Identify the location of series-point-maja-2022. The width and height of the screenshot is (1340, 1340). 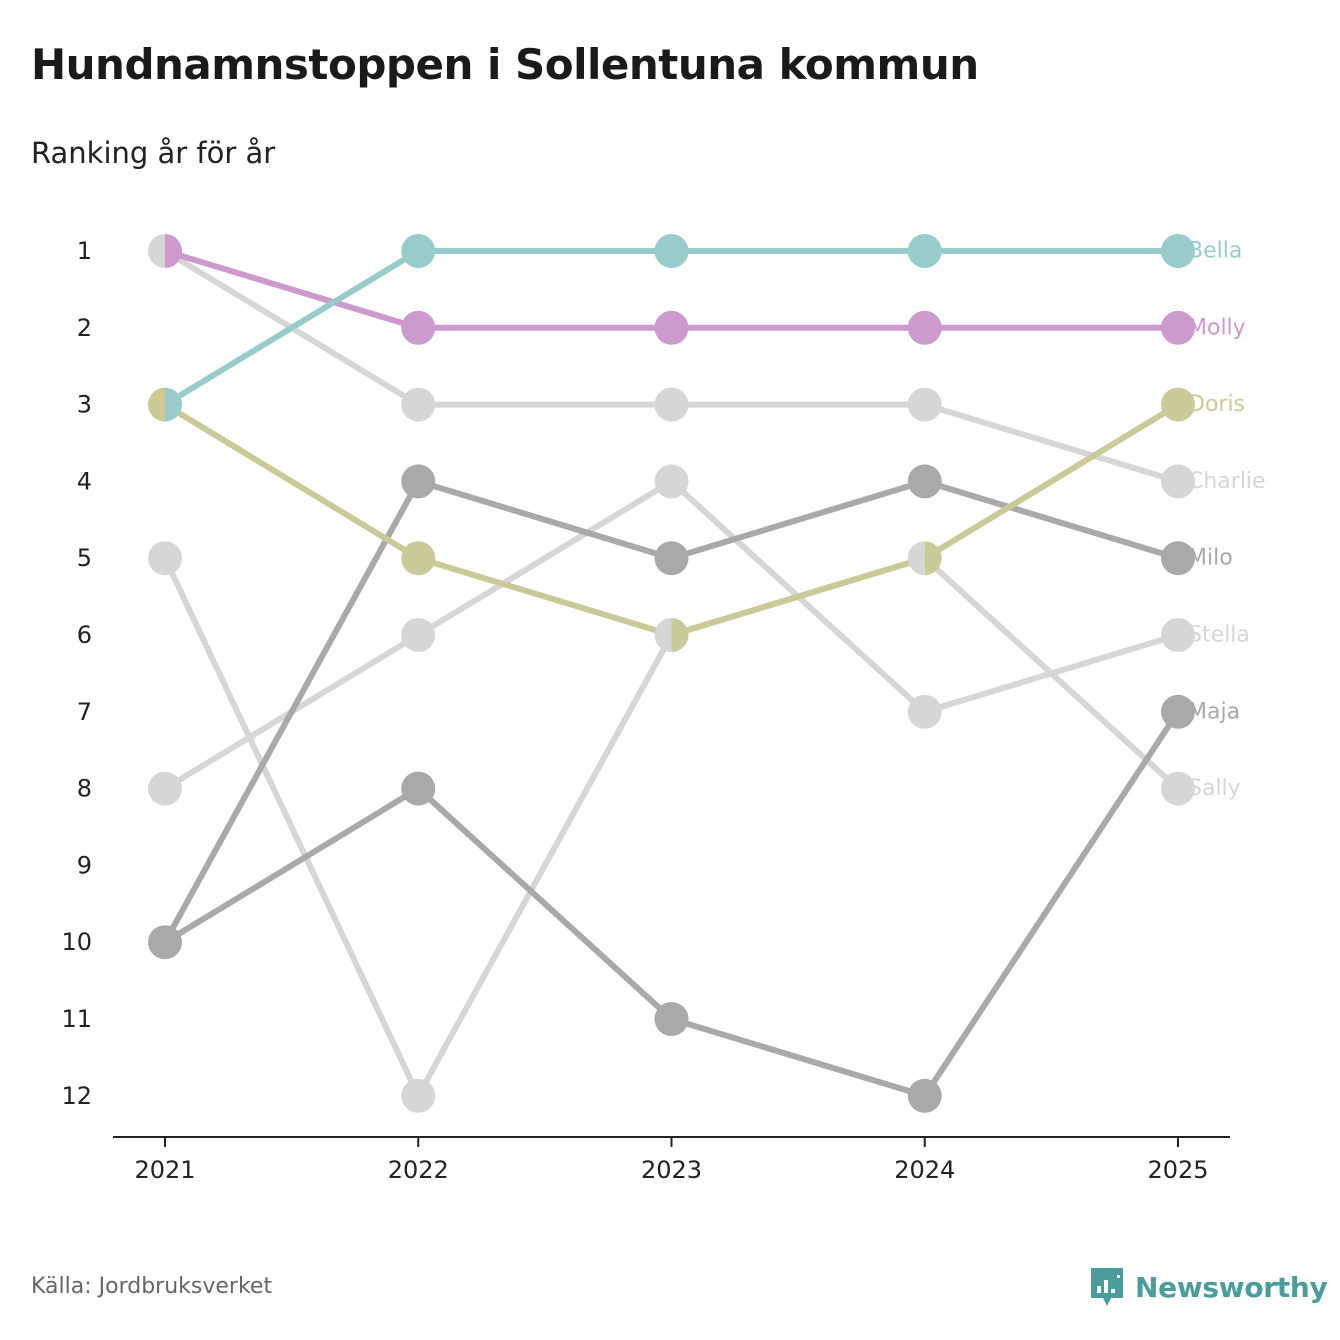
(418, 788).